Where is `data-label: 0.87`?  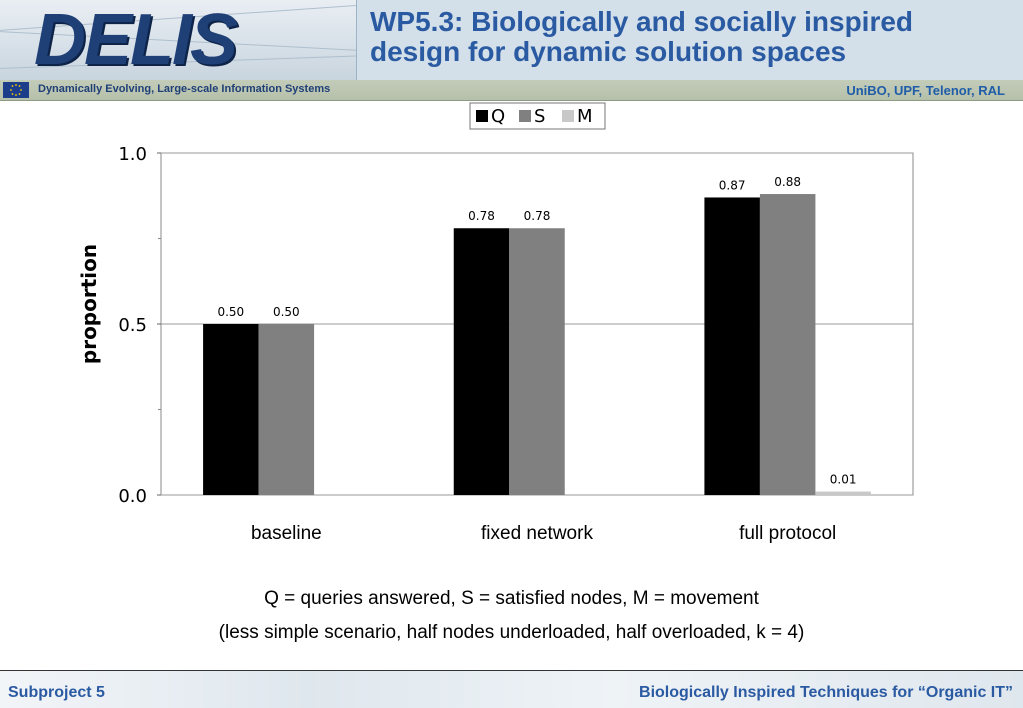
data-label: 0.87 is located at coordinates (732, 185).